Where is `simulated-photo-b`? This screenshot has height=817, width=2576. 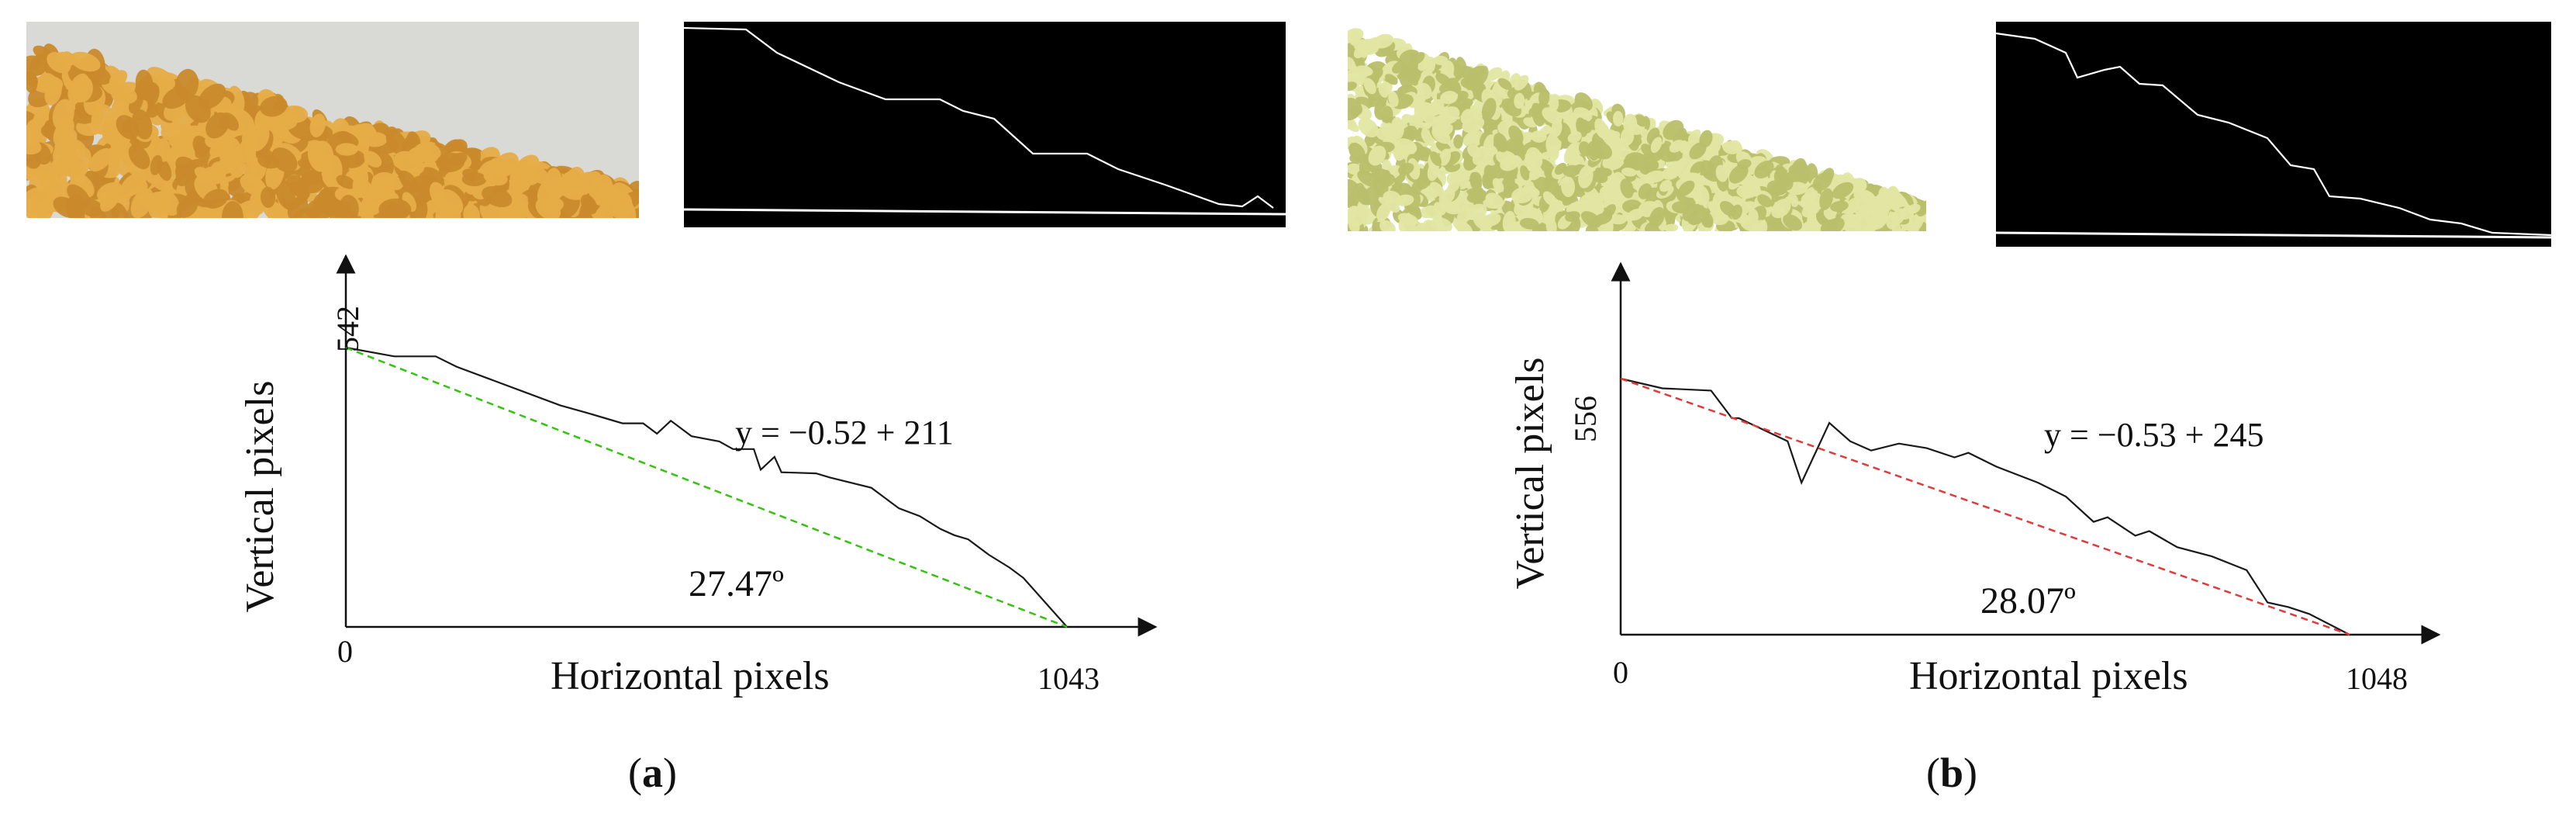 simulated-photo-b is located at coordinates (1637, 126).